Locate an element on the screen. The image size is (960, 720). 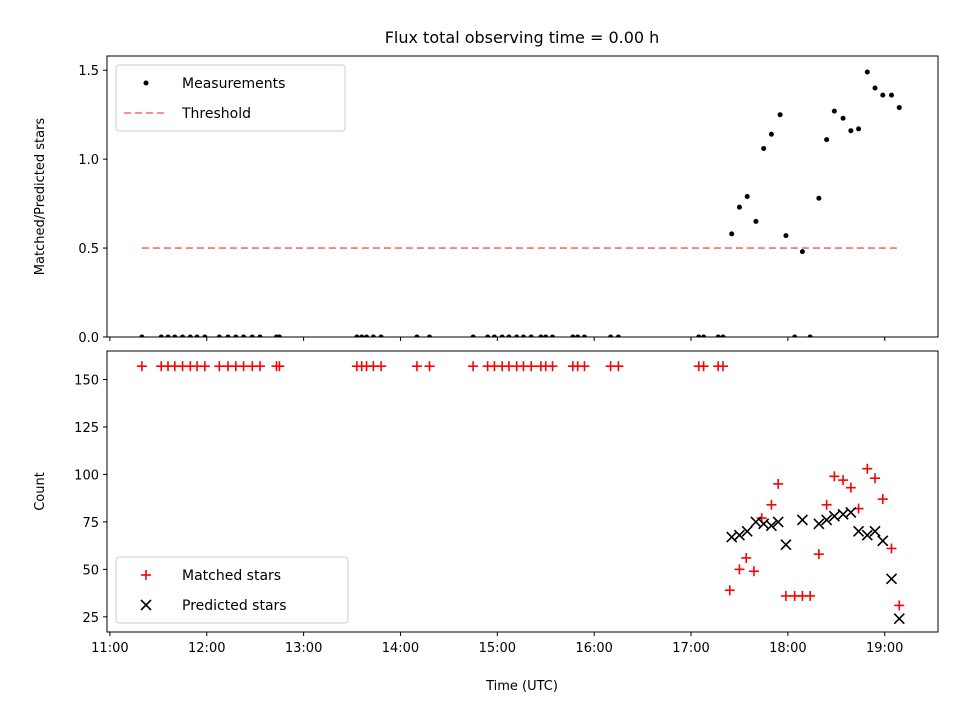
y-tick-label: 1.5 is located at coordinates (88, 71).